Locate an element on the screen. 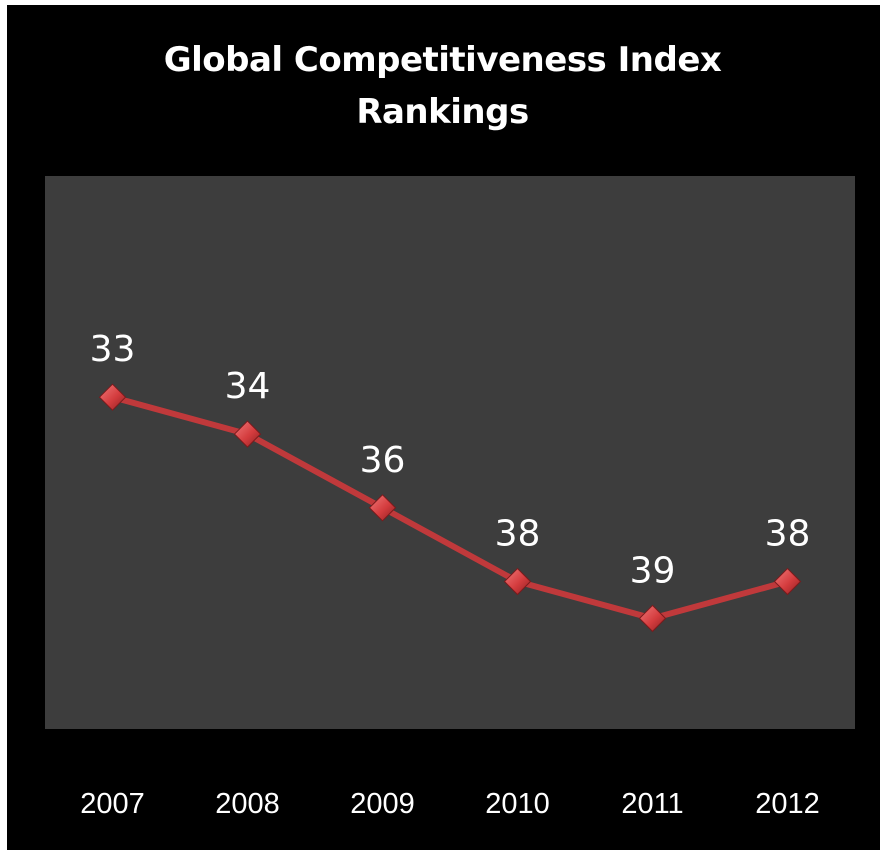 The height and width of the screenshot is (855, 885). x-tick-label: 2007 is located at coordinates (112, 804).